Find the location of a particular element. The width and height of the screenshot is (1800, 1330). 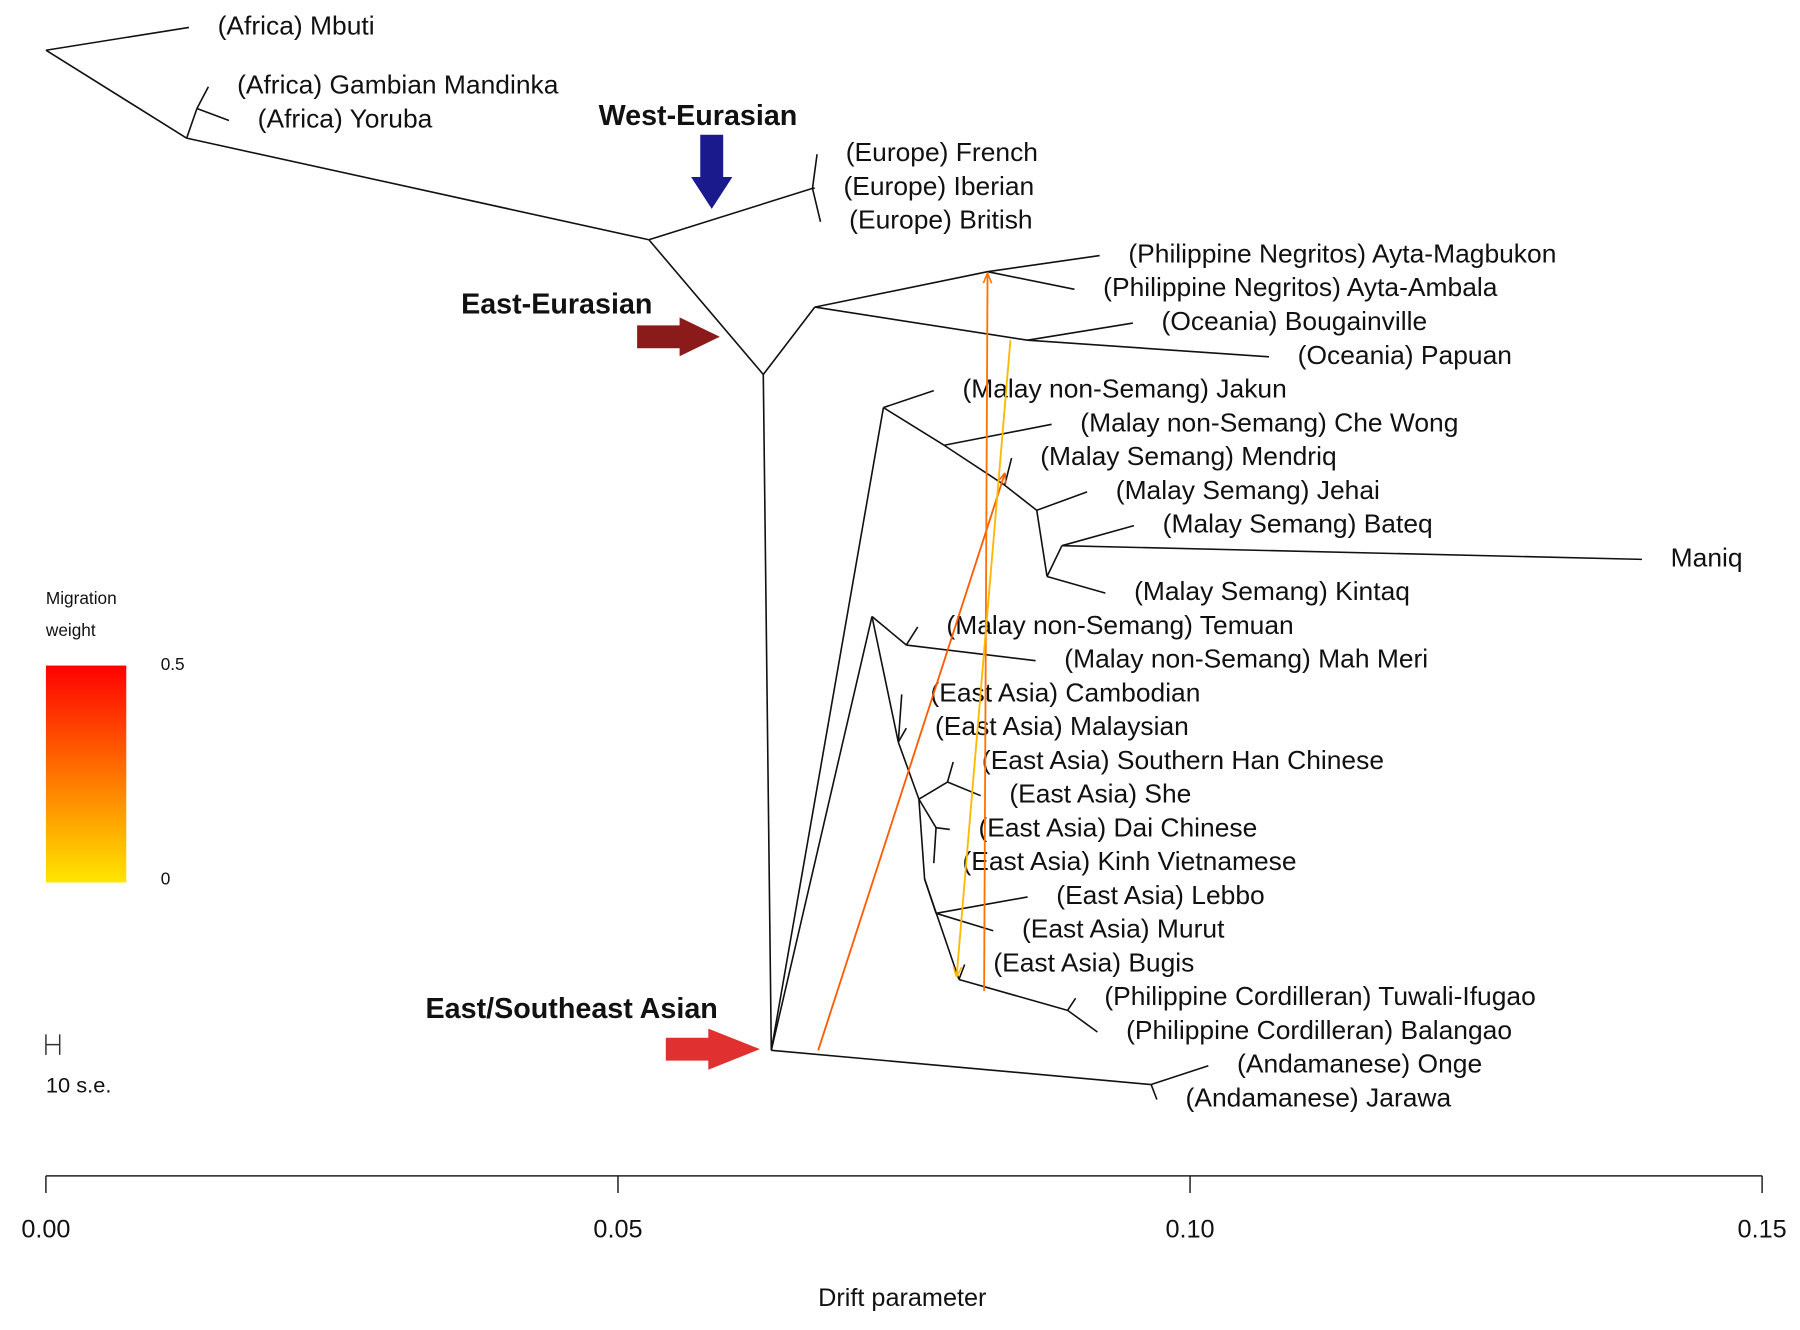

leaf-label: (East Asia) Southern Han Chinese is located at coordinates (1183, 760).